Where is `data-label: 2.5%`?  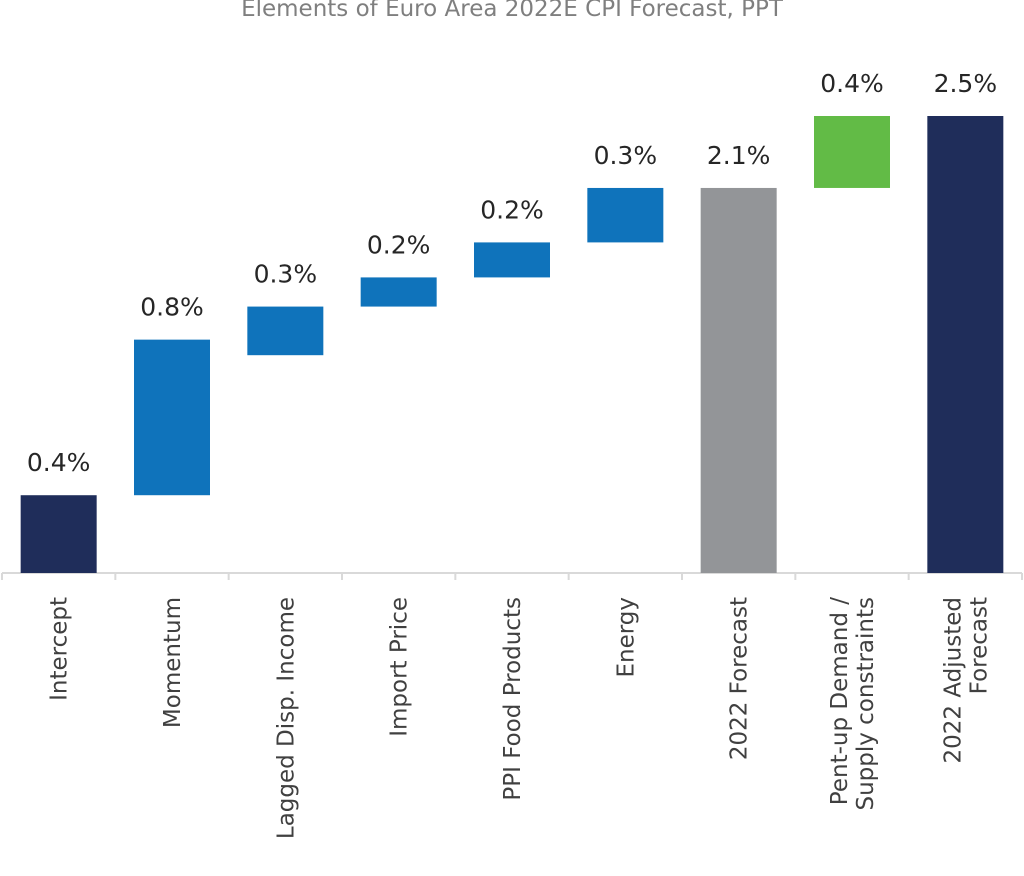
data-label: 2.5% is located at coordinates (966, 83).